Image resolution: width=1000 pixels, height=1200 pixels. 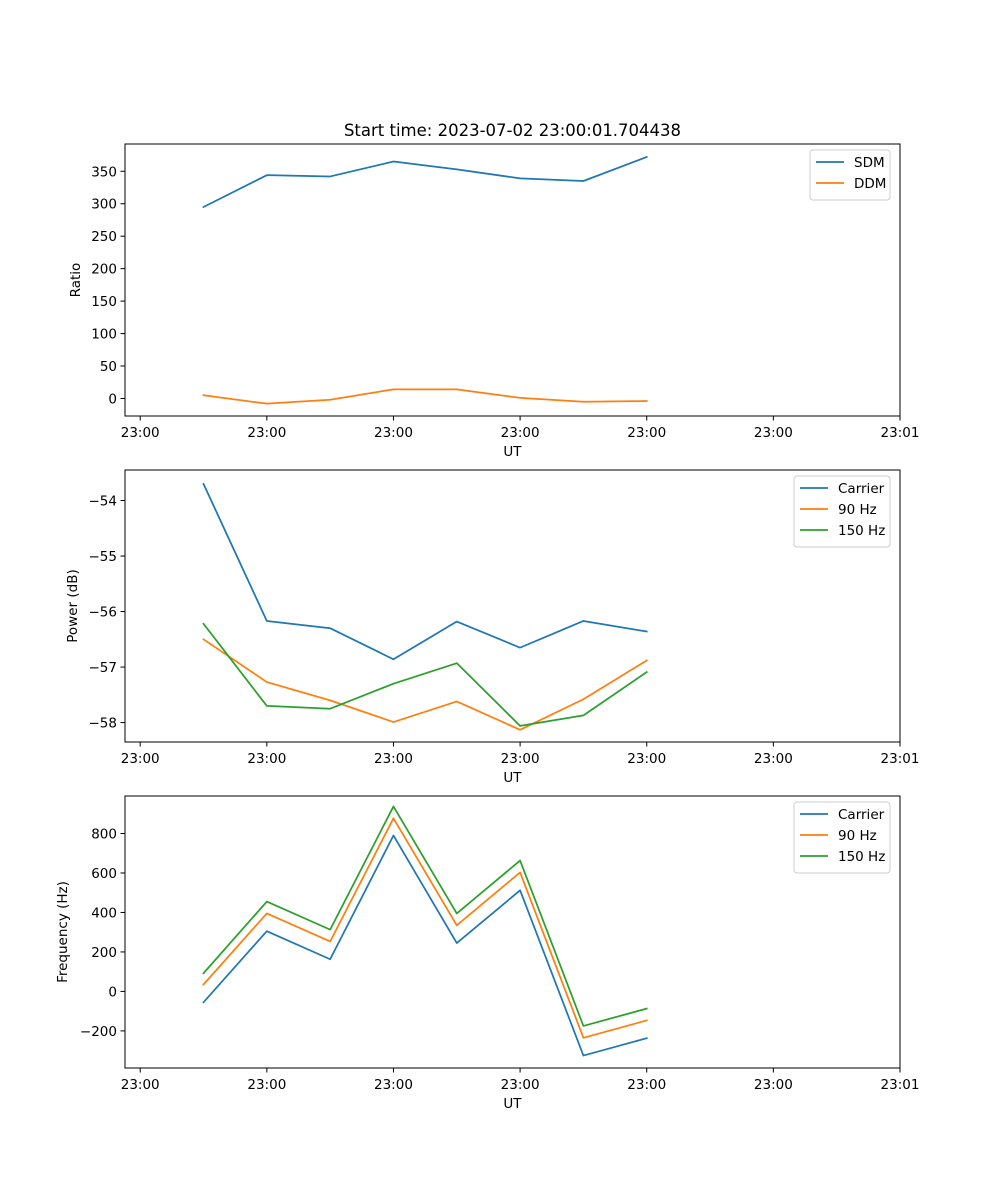 What do you see at coordinates (869, 163) in the screenshot?
I see `legend-label: SDM` at bounding box center [869, 163].